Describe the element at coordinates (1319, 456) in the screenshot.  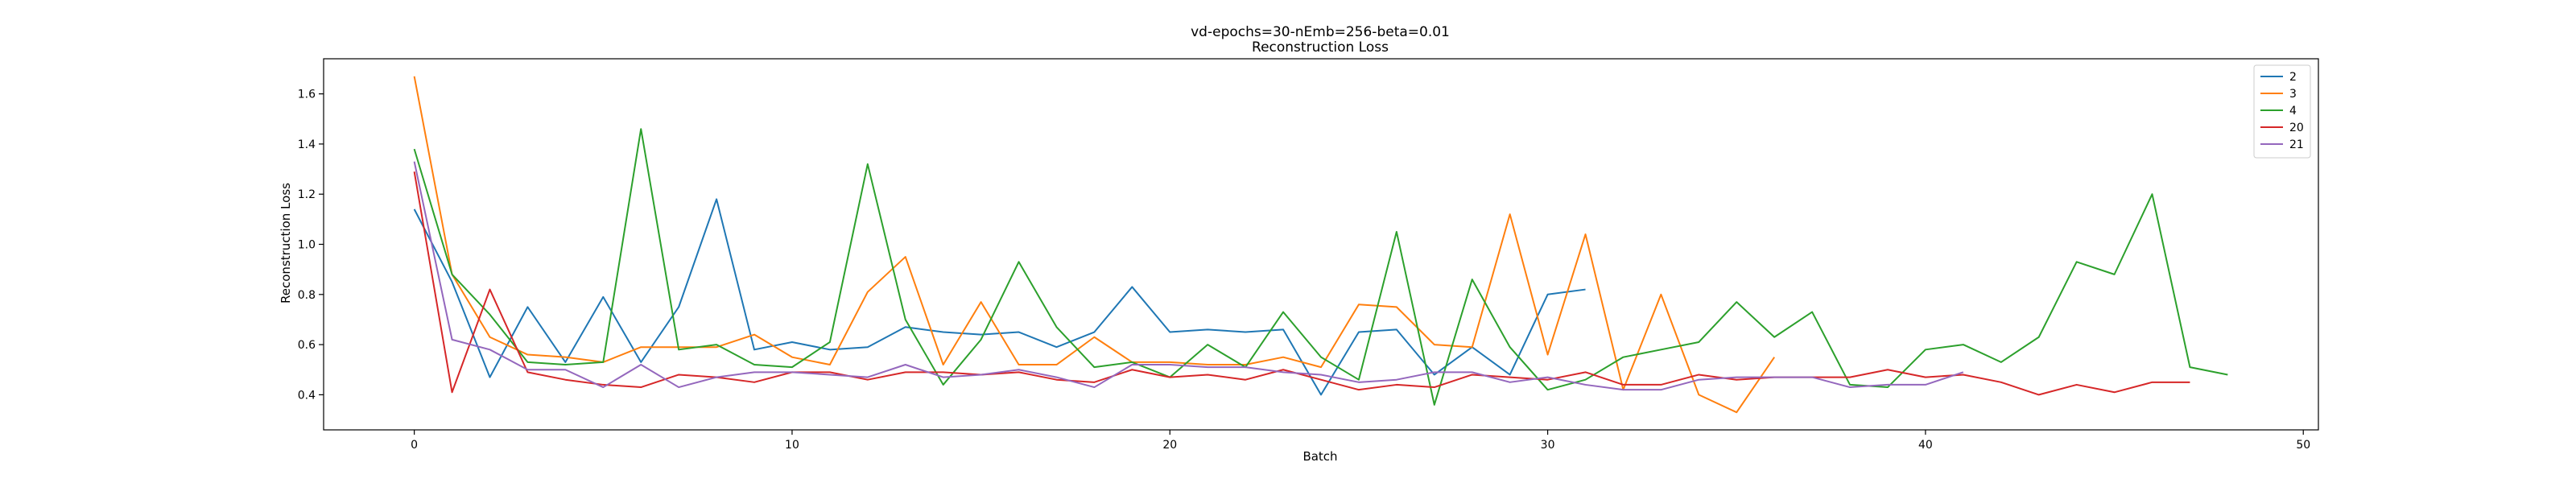
I see `x-axis-label: Batch` at that location.